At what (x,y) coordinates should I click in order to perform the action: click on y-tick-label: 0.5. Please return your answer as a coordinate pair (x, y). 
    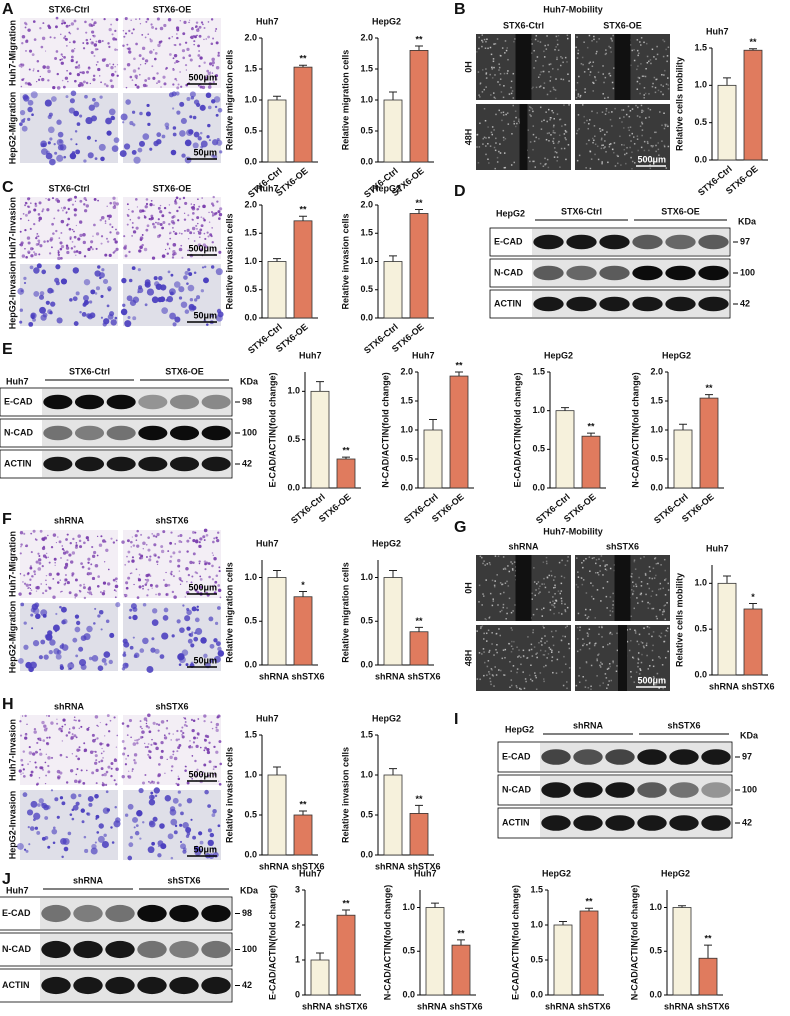
    Looking at the image, I should click on (366, 289).